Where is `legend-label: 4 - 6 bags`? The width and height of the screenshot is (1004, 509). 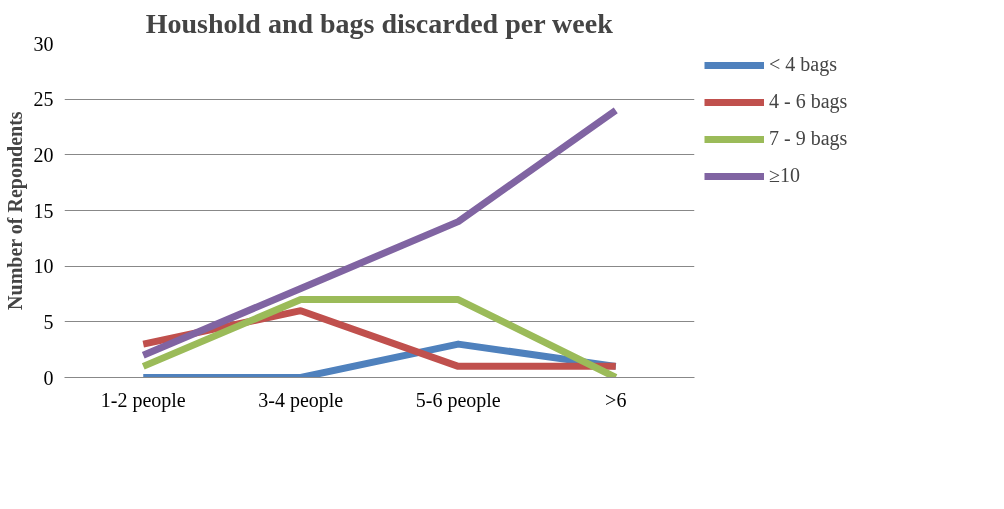 legend-label: 4 - 6 bags is located at coordinates (808, 101).